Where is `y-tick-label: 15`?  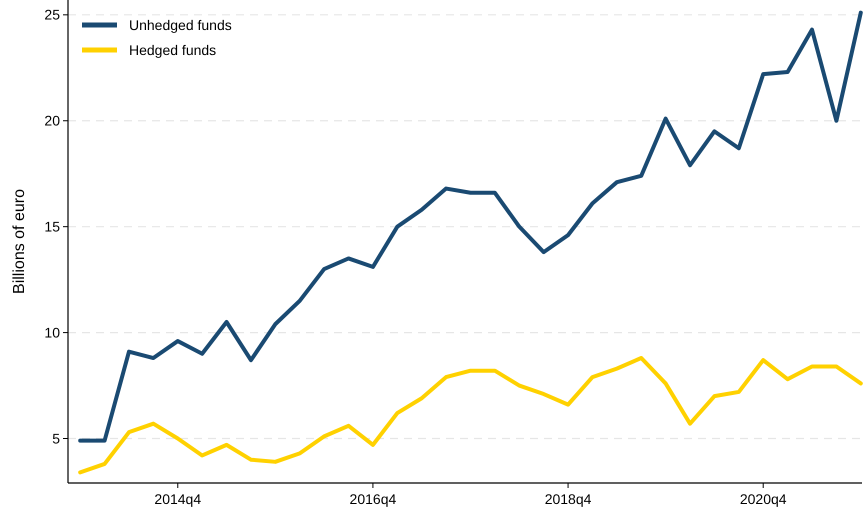
y-tick-label: 15 is located at coordinates (52, 226).